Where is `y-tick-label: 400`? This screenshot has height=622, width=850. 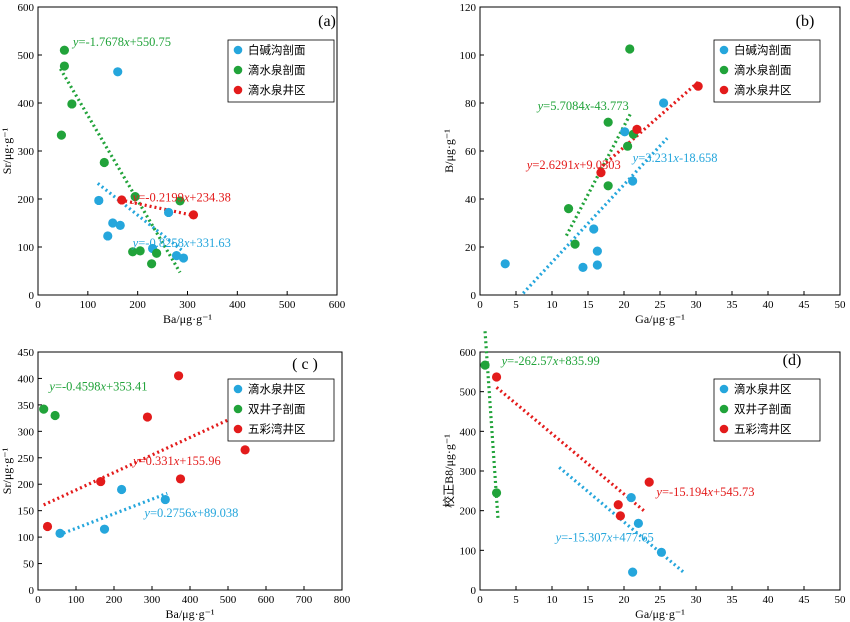 y-tick-label: 400 is located at coordinates (26, 104).